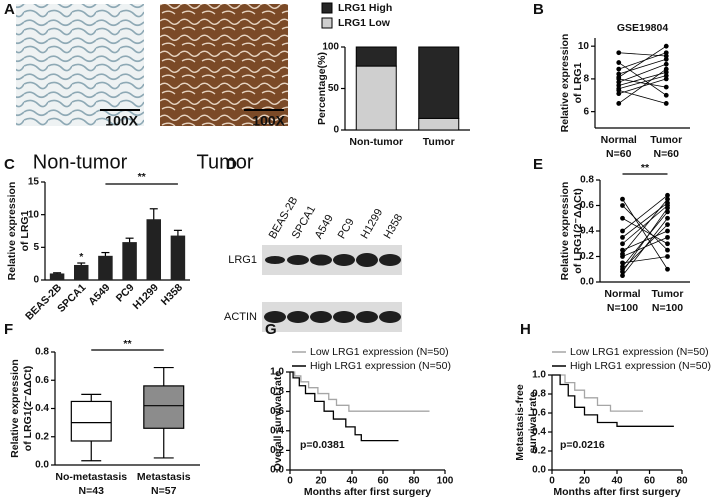 The height and width of the screenshot is (497, 726). What do you see at coordinates (538, 9) in the screenshot?
I see `panel-letter: B` at bounding box center [538, 9].